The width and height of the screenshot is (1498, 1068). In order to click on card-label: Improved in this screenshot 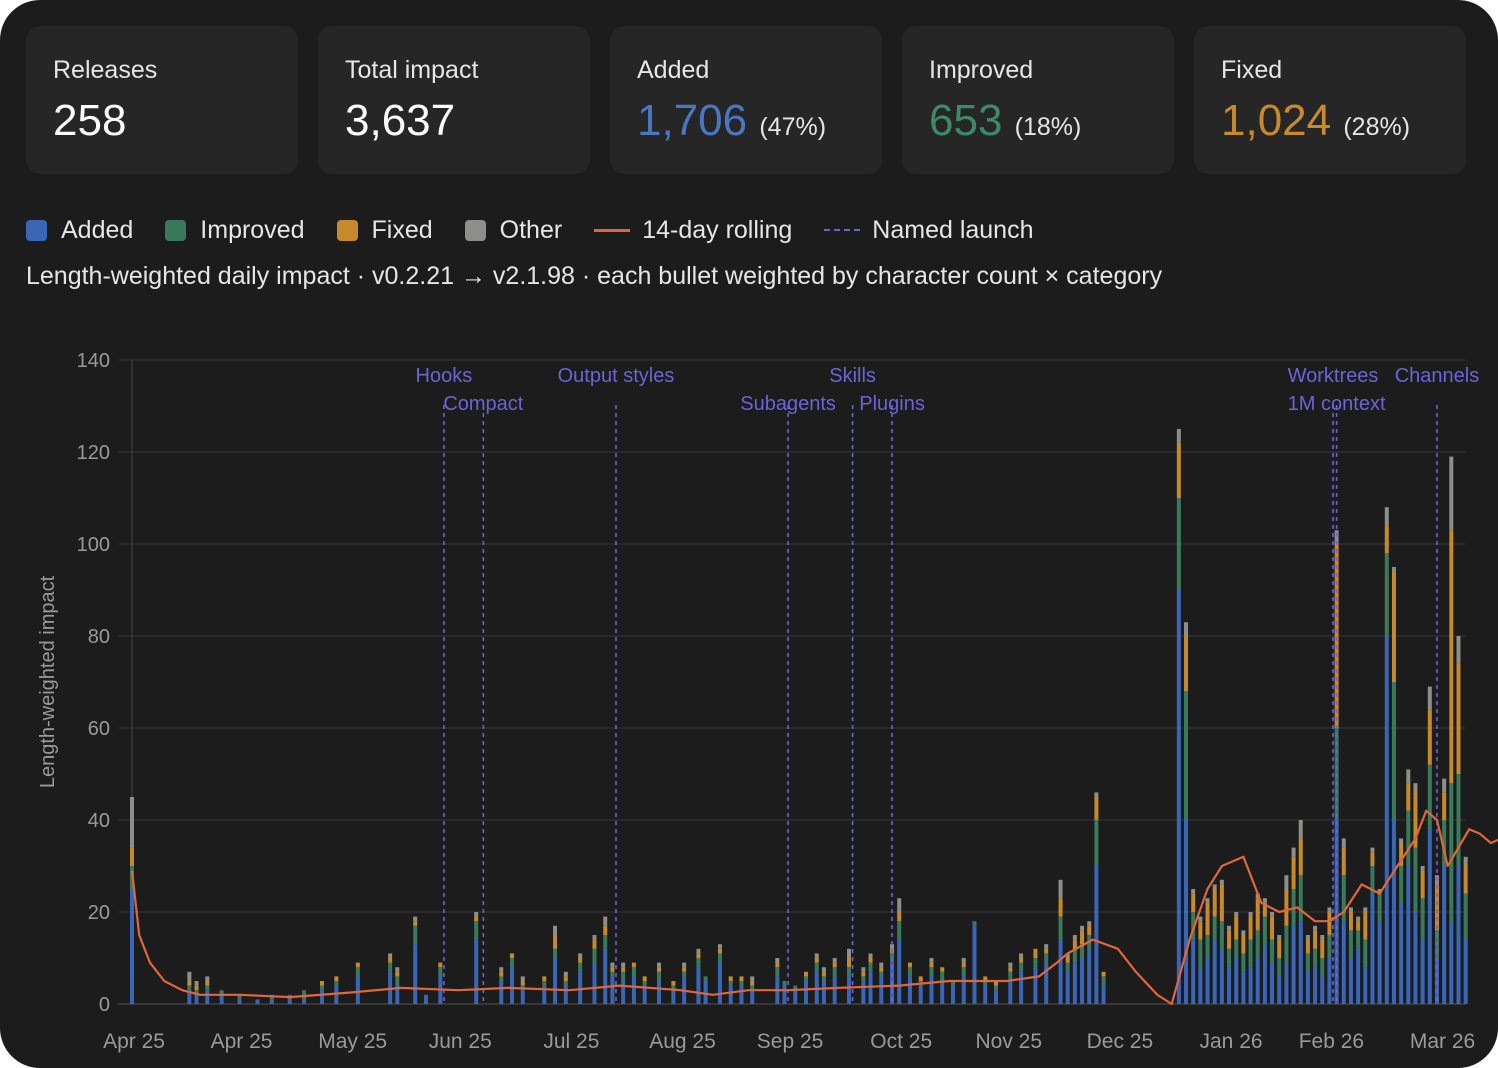, I will do `click(981, 70)`.